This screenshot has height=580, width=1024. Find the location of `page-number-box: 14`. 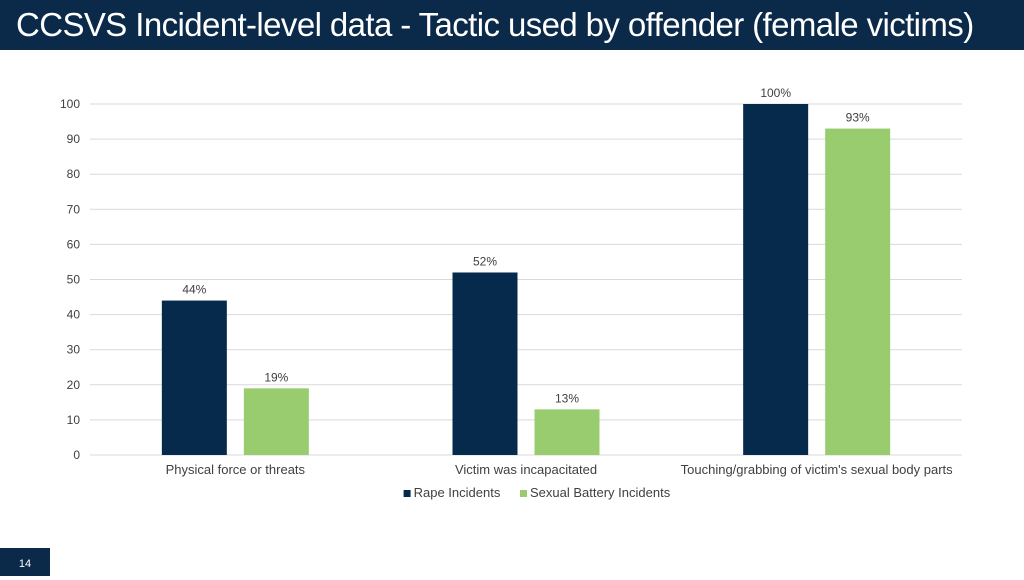

page-number-box: 14 is located at coordinates (25, 562).